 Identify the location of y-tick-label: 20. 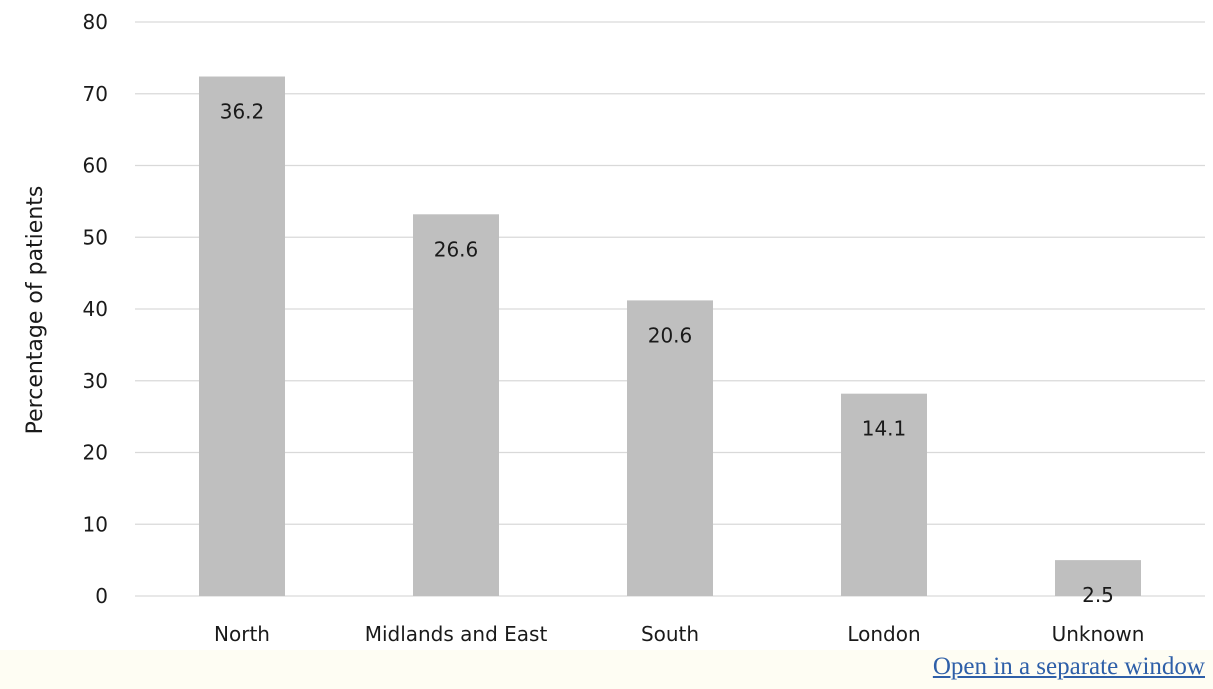
(95, 453).